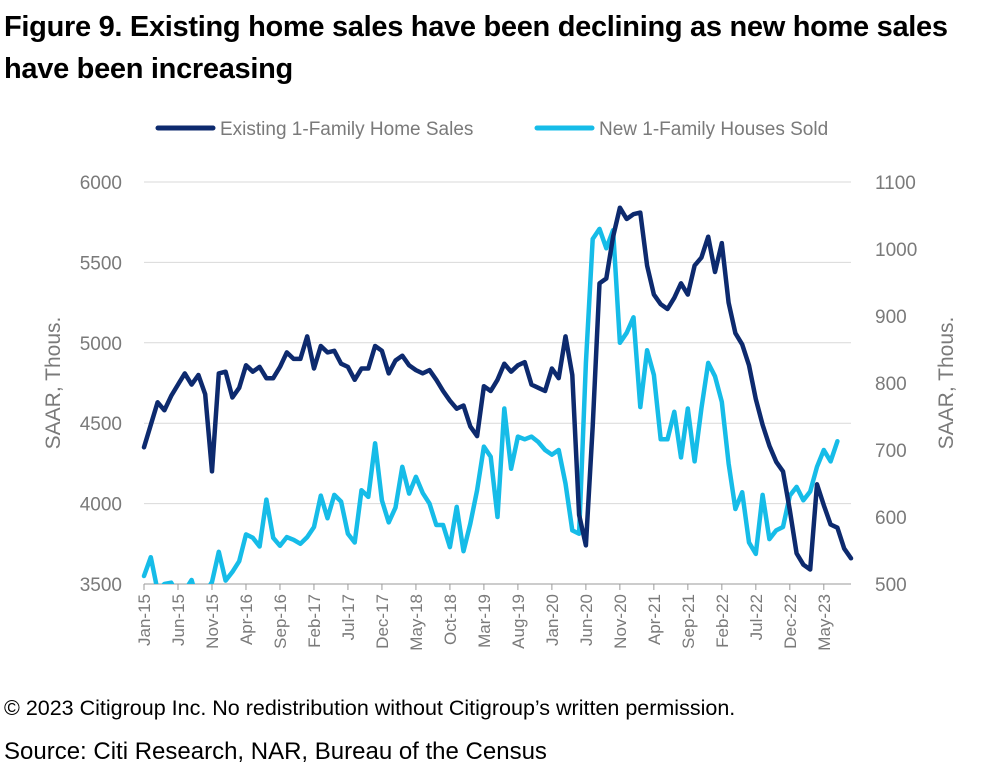 The width and height of the screenshot is (990, 776). Describe the element at coordinates (101, 384) in the screenshot. I see `left-y-axis: 3500 4000 4500 5000 5500 6000` at that location.